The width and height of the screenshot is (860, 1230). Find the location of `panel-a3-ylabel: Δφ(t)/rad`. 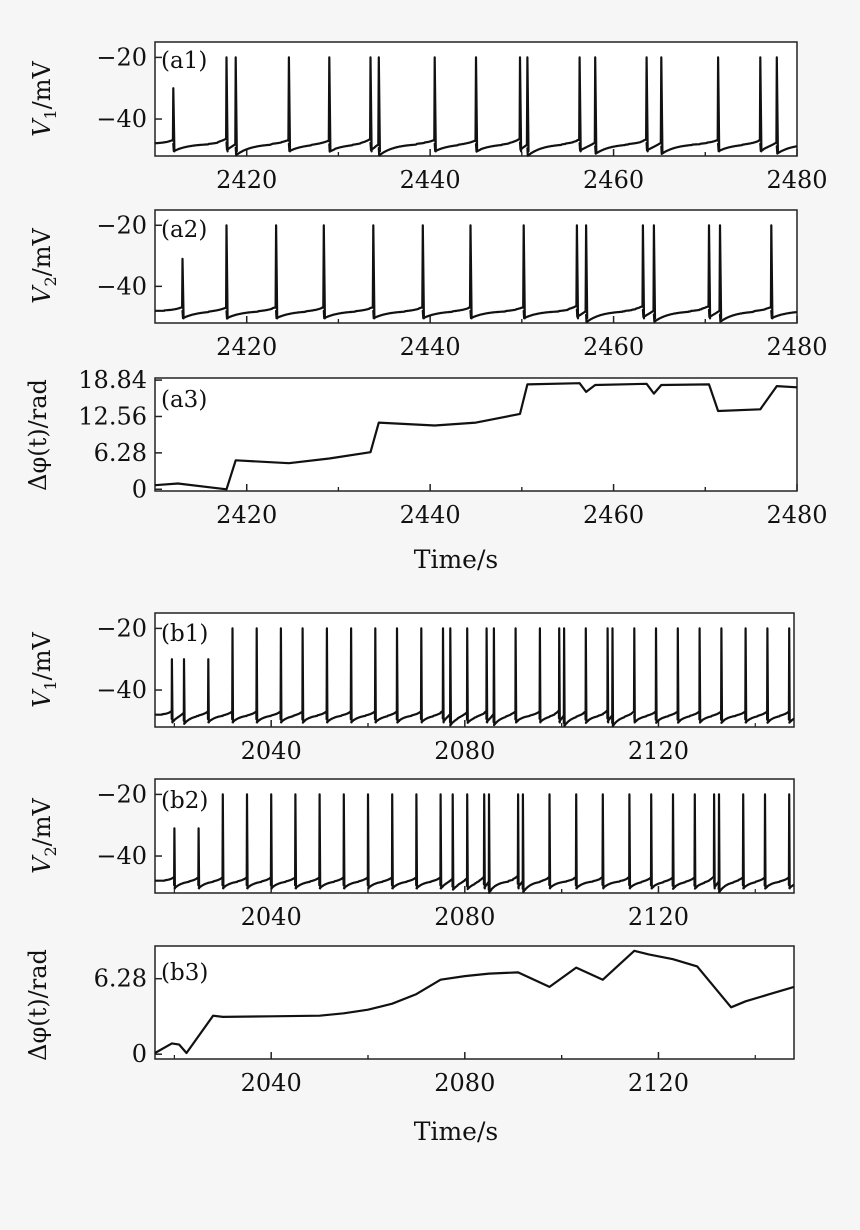

panel-a3-ylabel: Δφ(t)/rad is located at coordinates (38, 435).